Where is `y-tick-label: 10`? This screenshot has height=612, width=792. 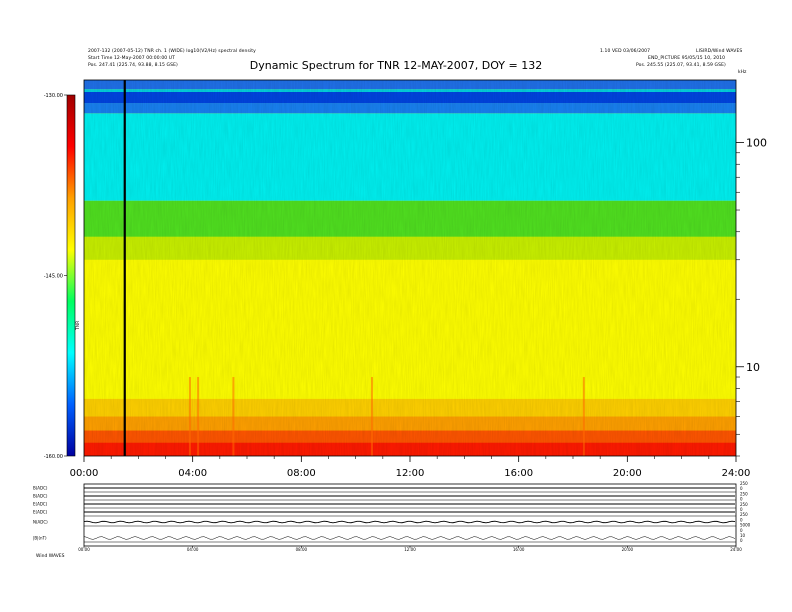 y-tick-label: 10 is located at coordinates (753, 367).